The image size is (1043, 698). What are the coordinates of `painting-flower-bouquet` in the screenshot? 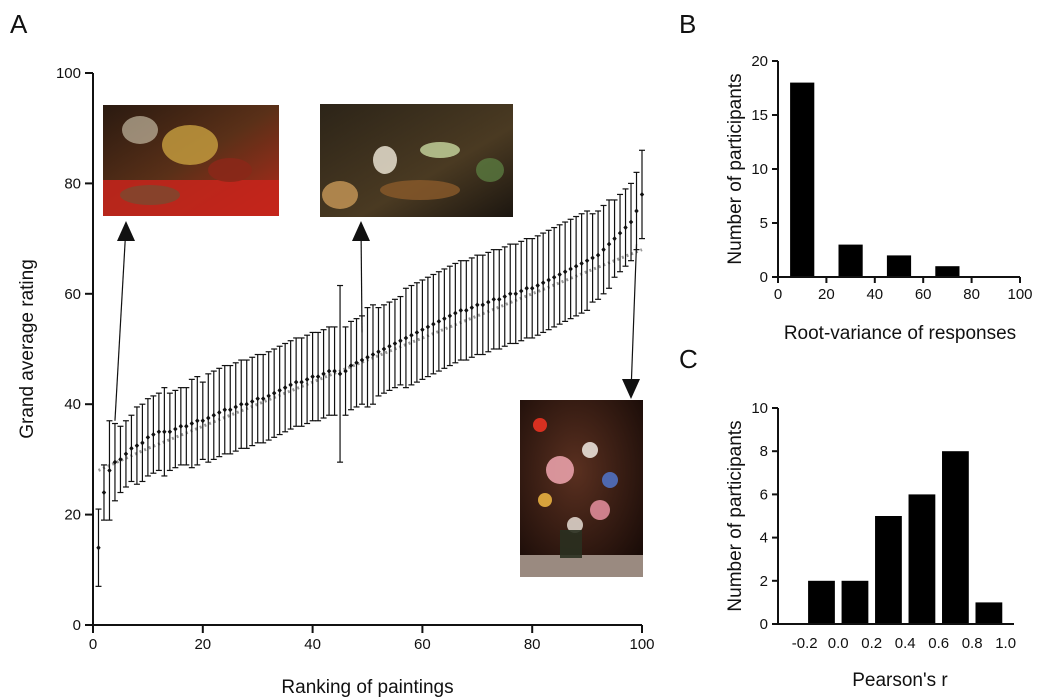 It's located at (581, 488).